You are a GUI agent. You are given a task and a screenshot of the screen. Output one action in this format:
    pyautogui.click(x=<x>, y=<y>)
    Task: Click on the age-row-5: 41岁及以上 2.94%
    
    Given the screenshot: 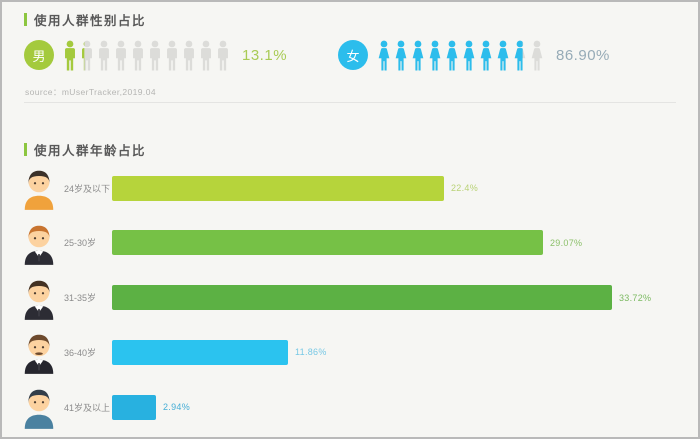 What is the action you would take?
    pyautogui.click(x=355, y=407)
    